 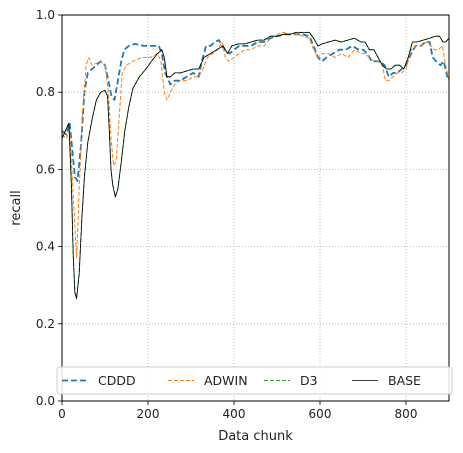 What do you see at coordinates (234, 414) in the screenshot?
I see `x-tick-label: 400` at bounding box center [234, 414].